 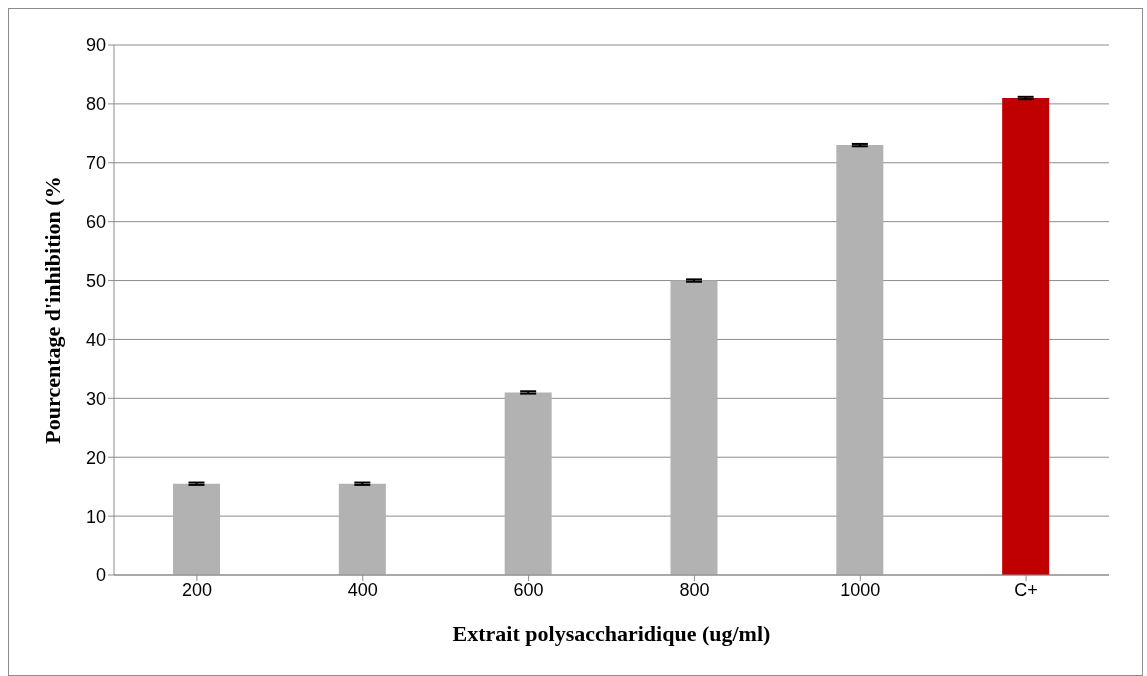 What do you see at coordinates (95, 45) in the screenshot?
I see `y-tick-label: 90` at bounding box center [95, 45].